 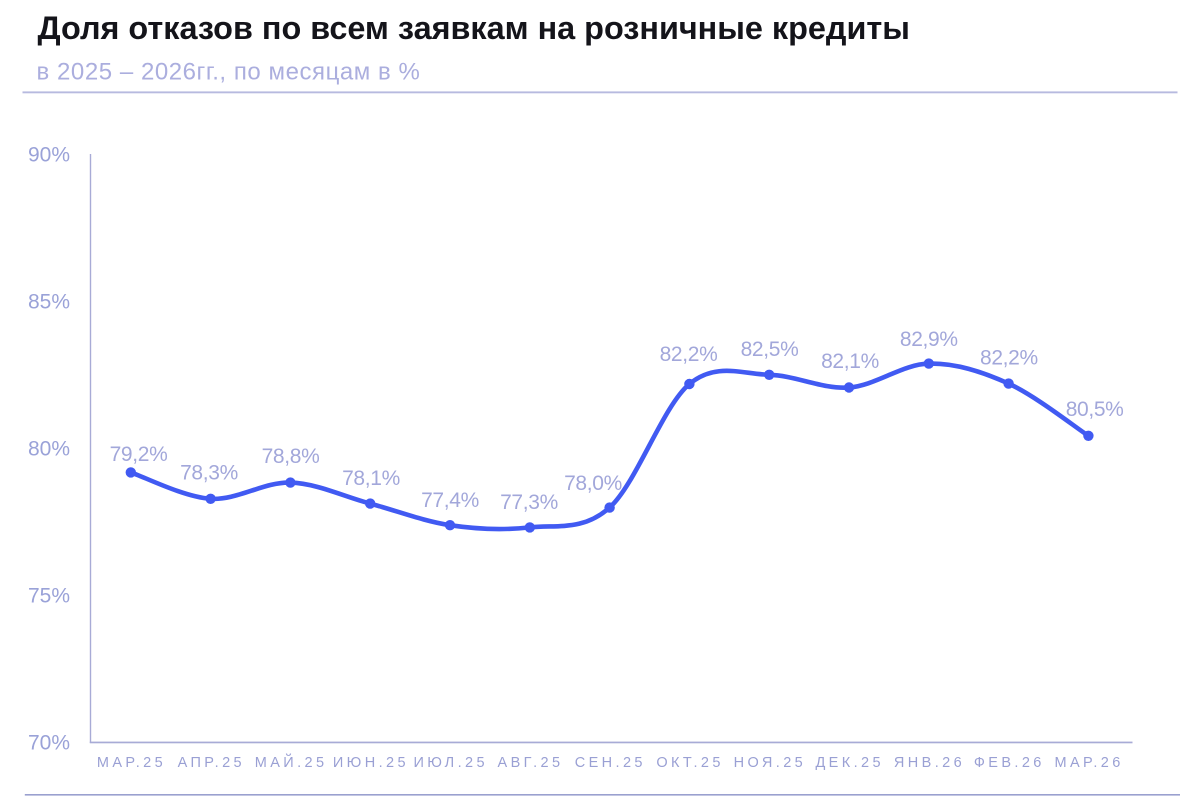 I want to click on svg-text: МАР.25, so click(x=131, y=763).